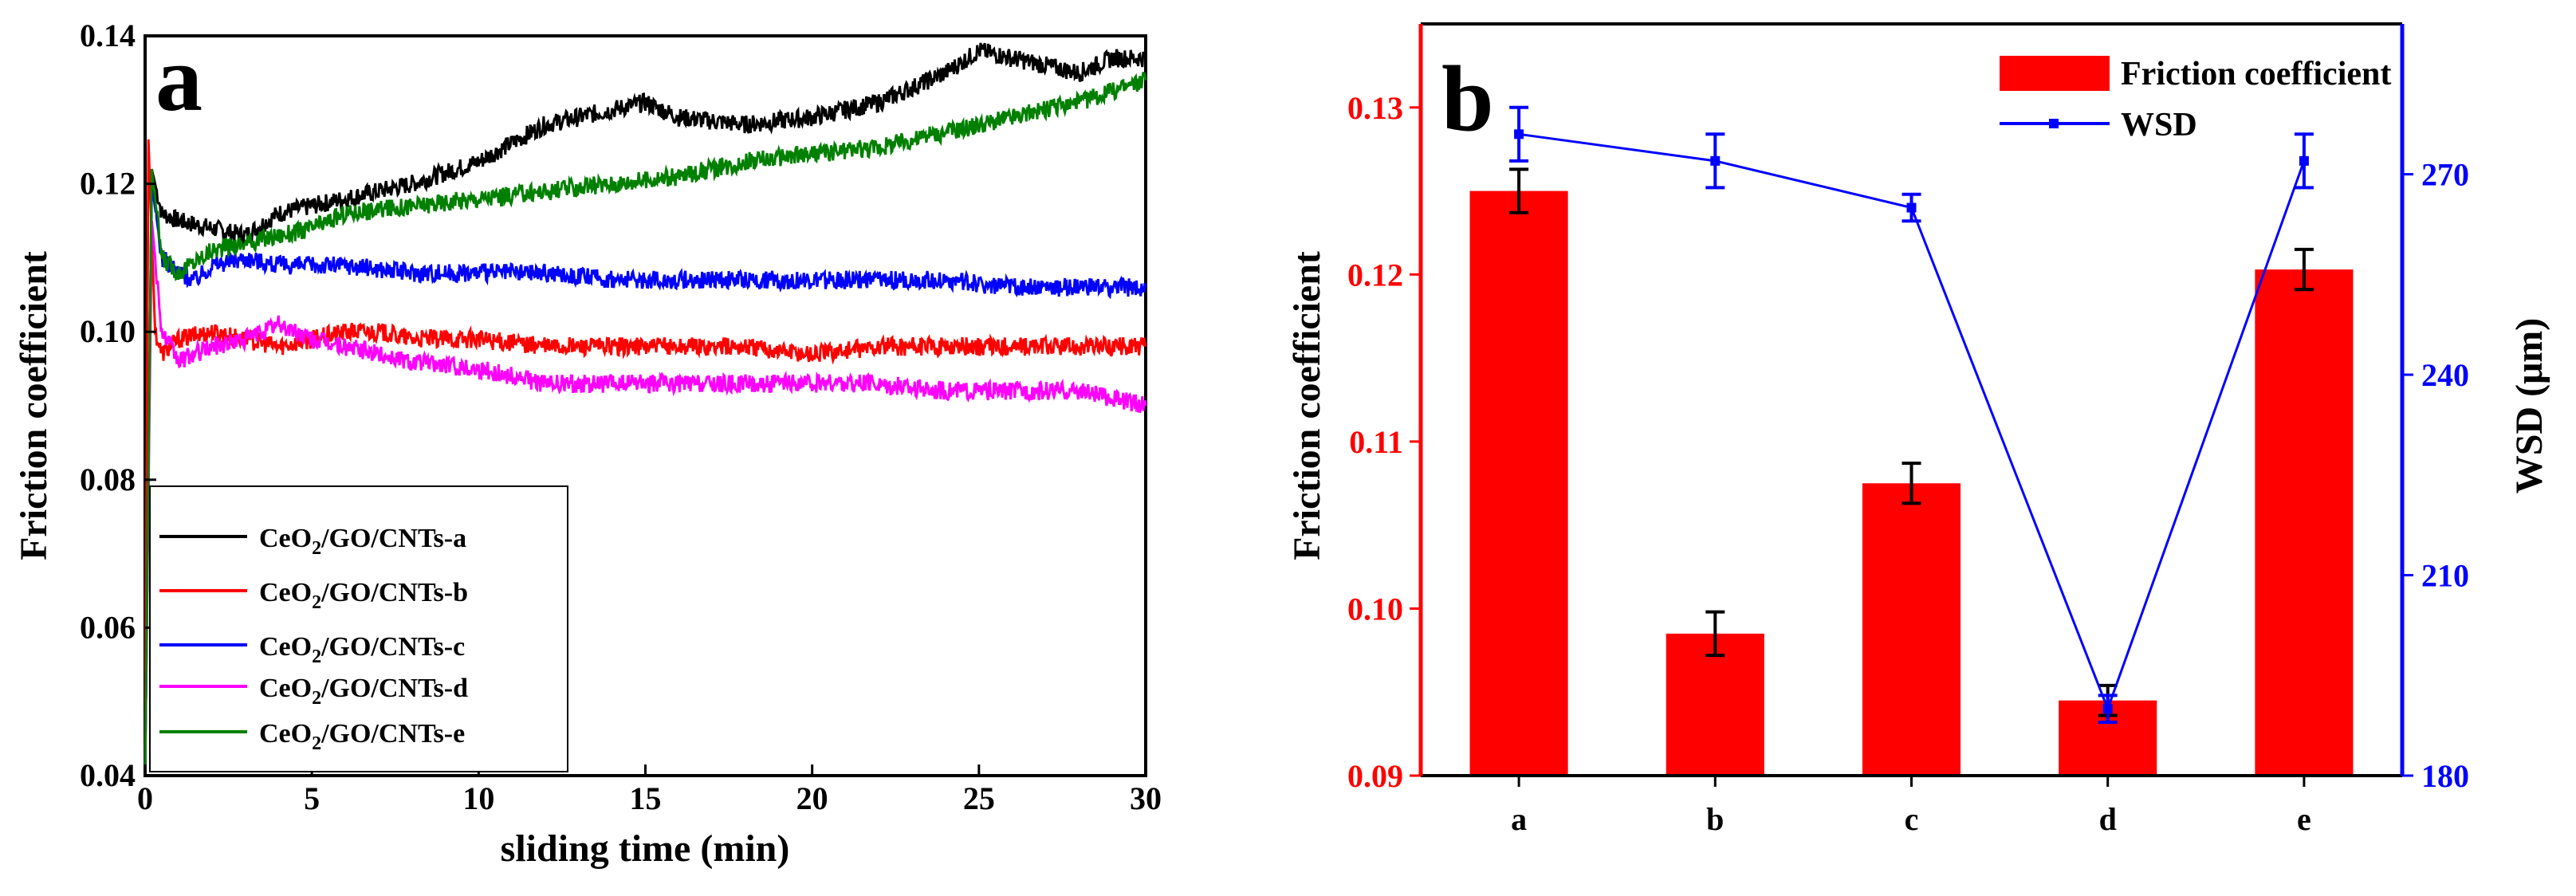 The height and width of the screenshot is (896, 2576). I want to click on x-tick-label: c, so click(1912, 819).